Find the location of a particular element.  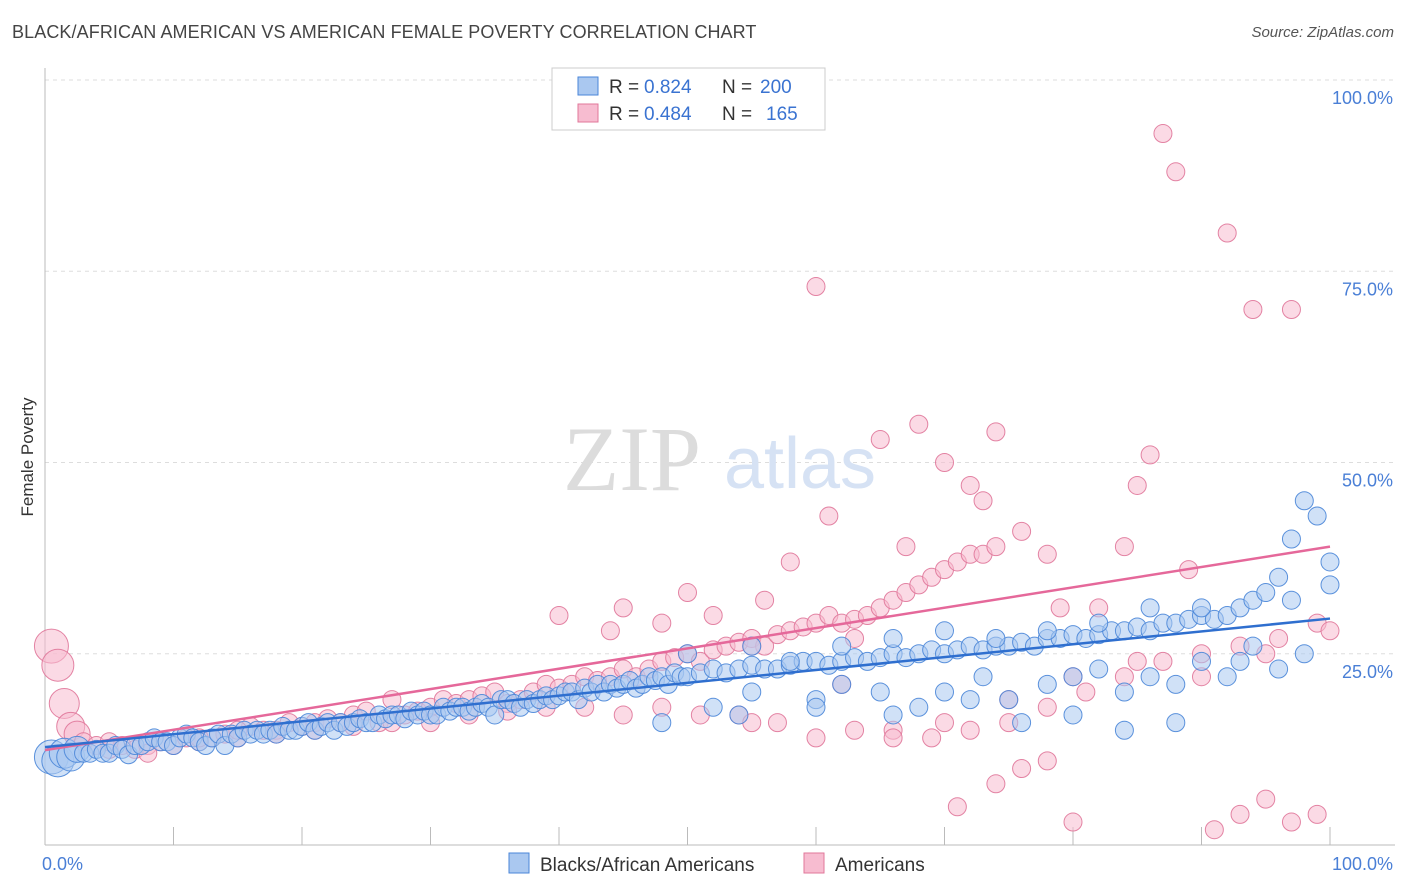

y-tick-label: 25.0% is located at coordinates (1367, 672).